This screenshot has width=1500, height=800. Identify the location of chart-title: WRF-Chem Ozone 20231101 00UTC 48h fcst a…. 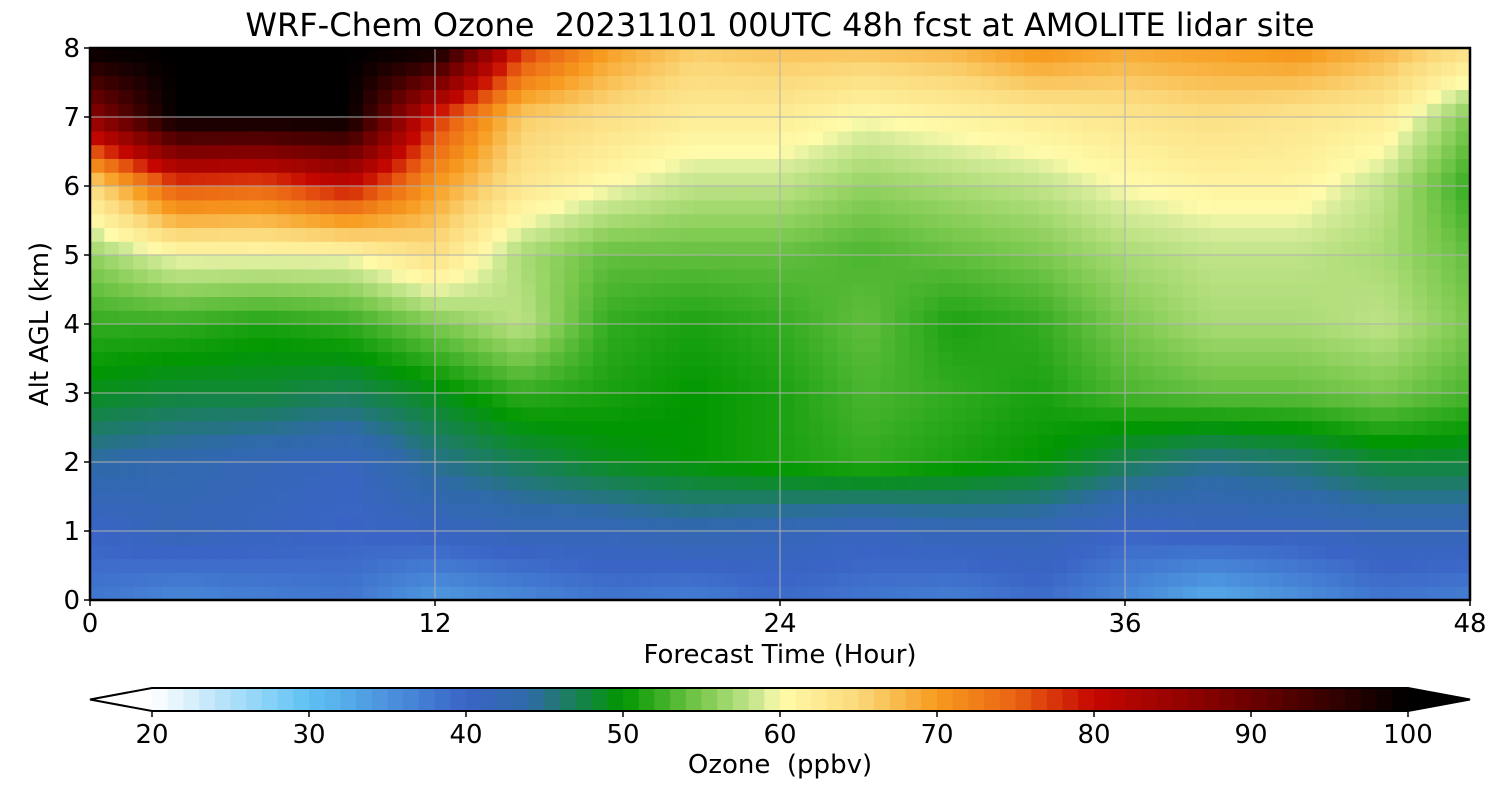
(780, 25).